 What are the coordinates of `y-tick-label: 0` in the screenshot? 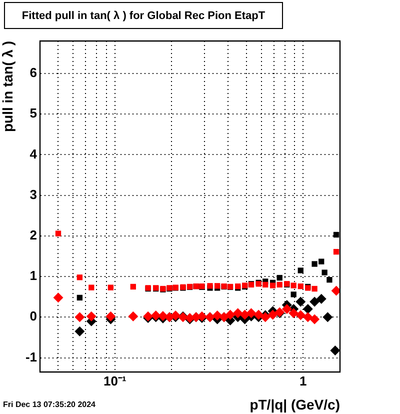 It's located at (33, 316).